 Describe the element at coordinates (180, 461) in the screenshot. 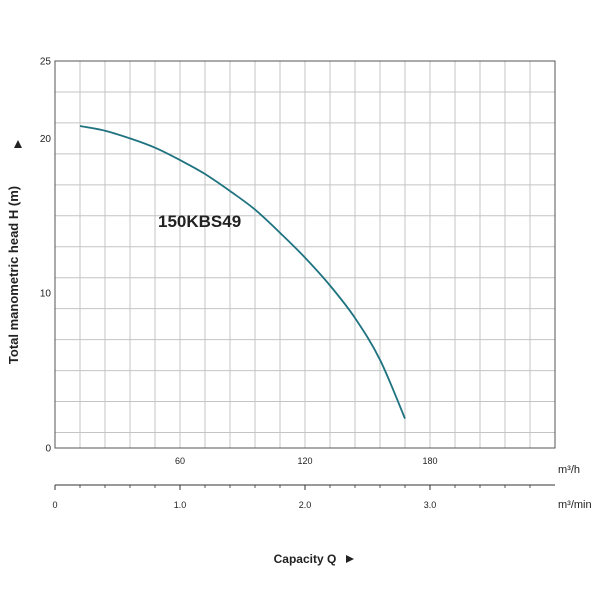

I see `x-tick-label: 60` at that location.